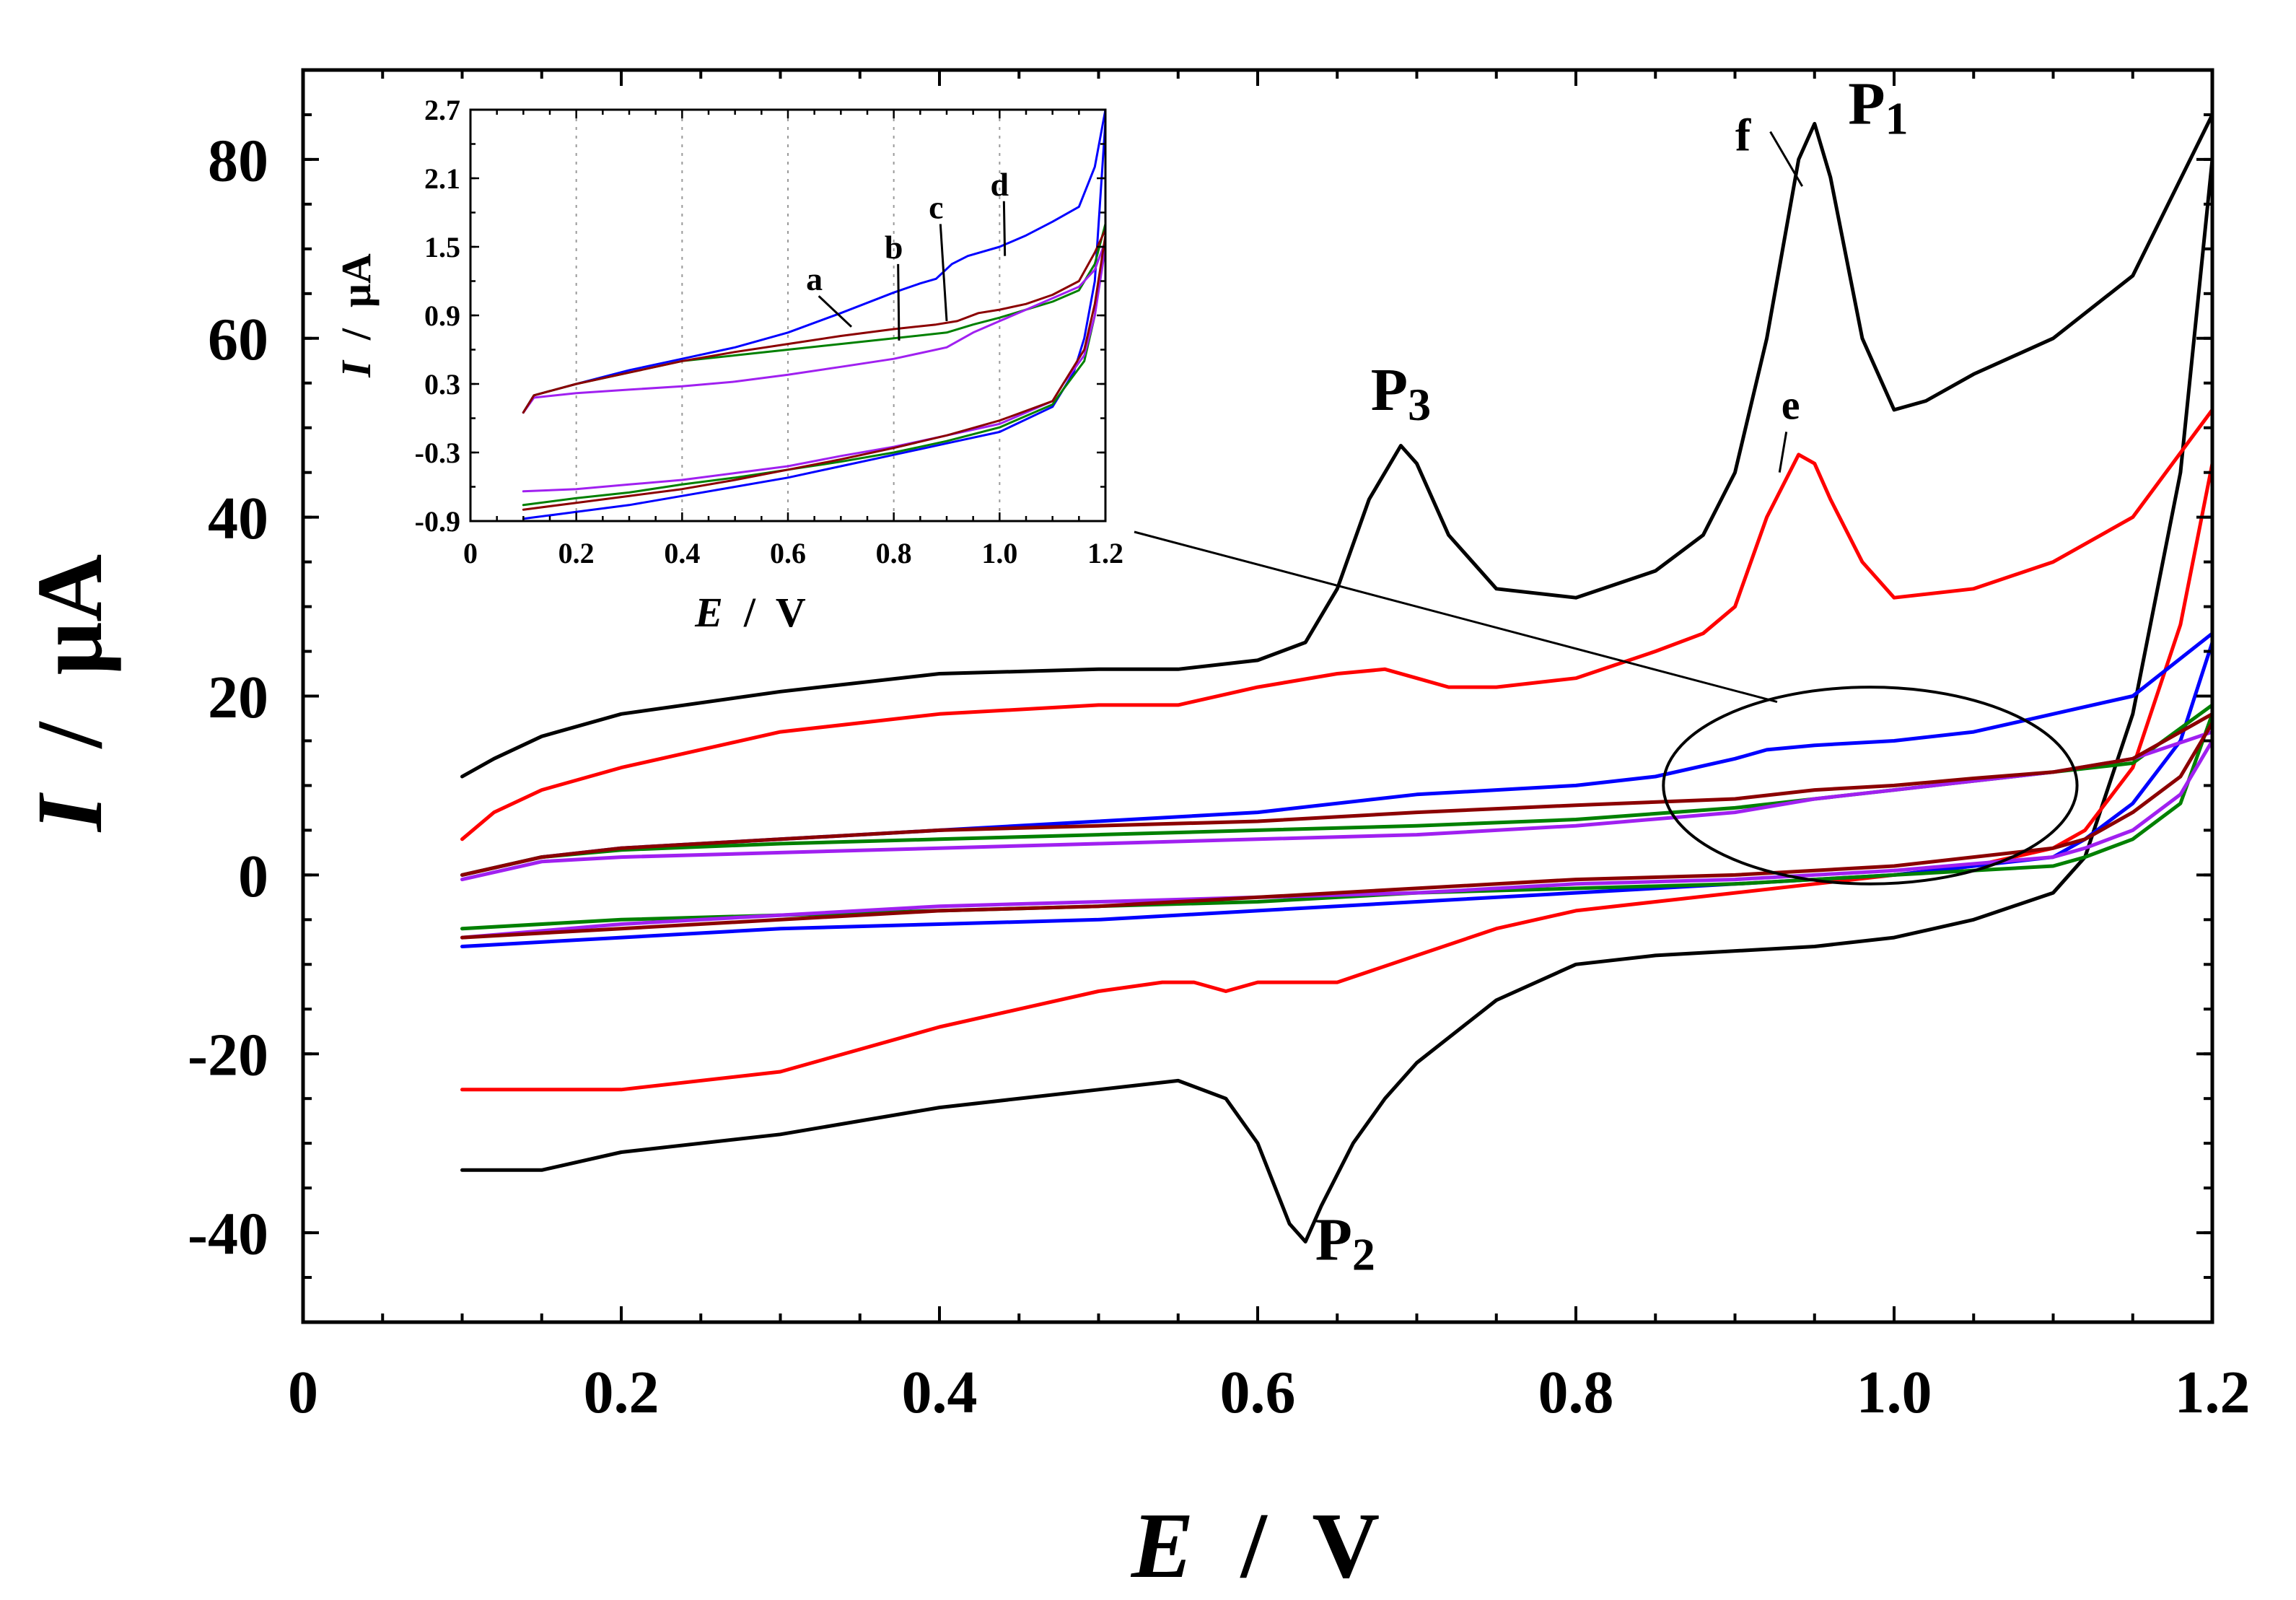 The height and width of the screenshot is (1600, 2296). I want to click on y-tick-label: 1.5, so click(442, 247).